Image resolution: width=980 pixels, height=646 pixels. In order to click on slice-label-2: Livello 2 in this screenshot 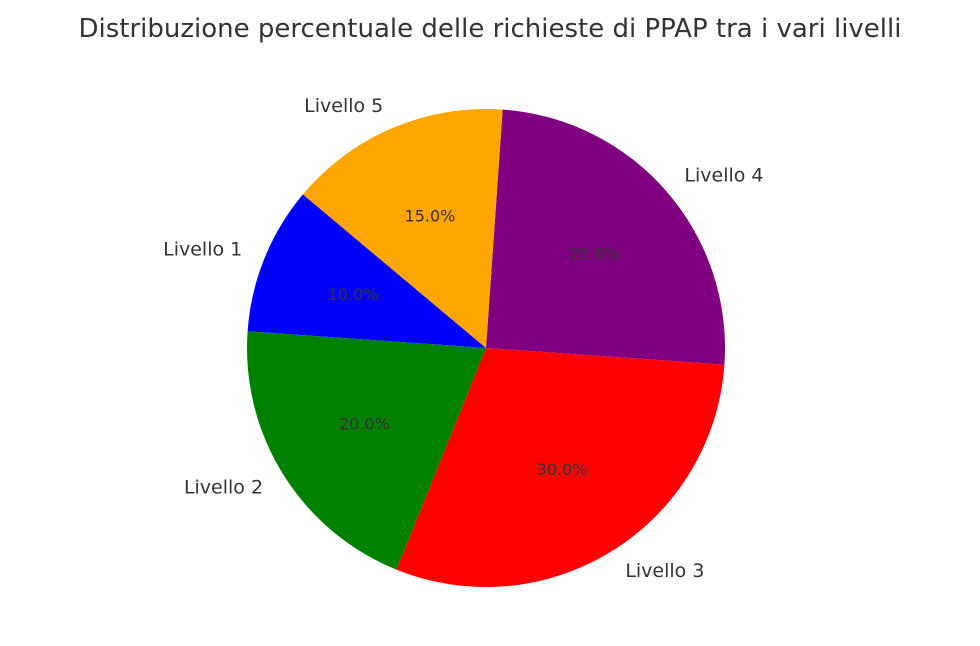, I will do `click(223, 487)`.